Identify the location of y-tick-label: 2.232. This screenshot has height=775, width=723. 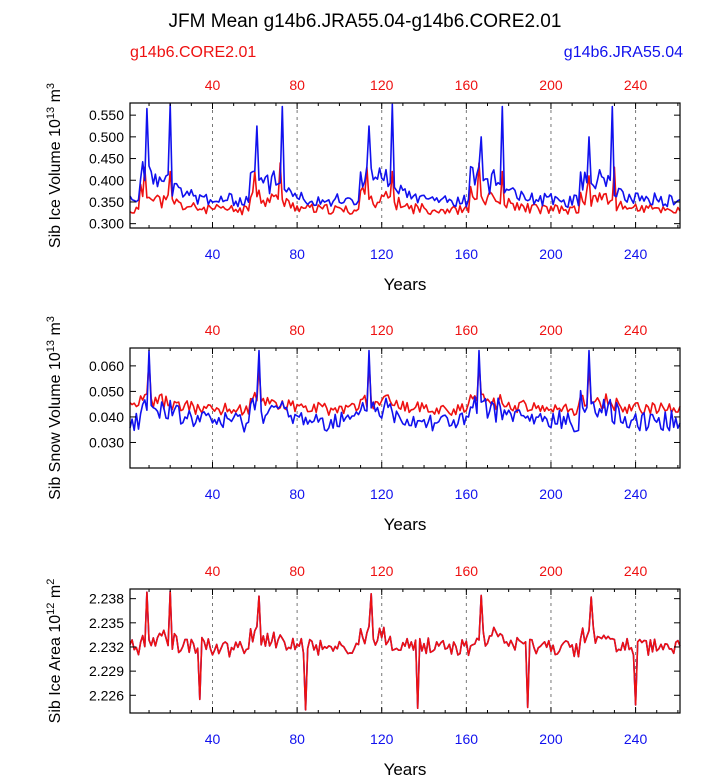
(106, 647).